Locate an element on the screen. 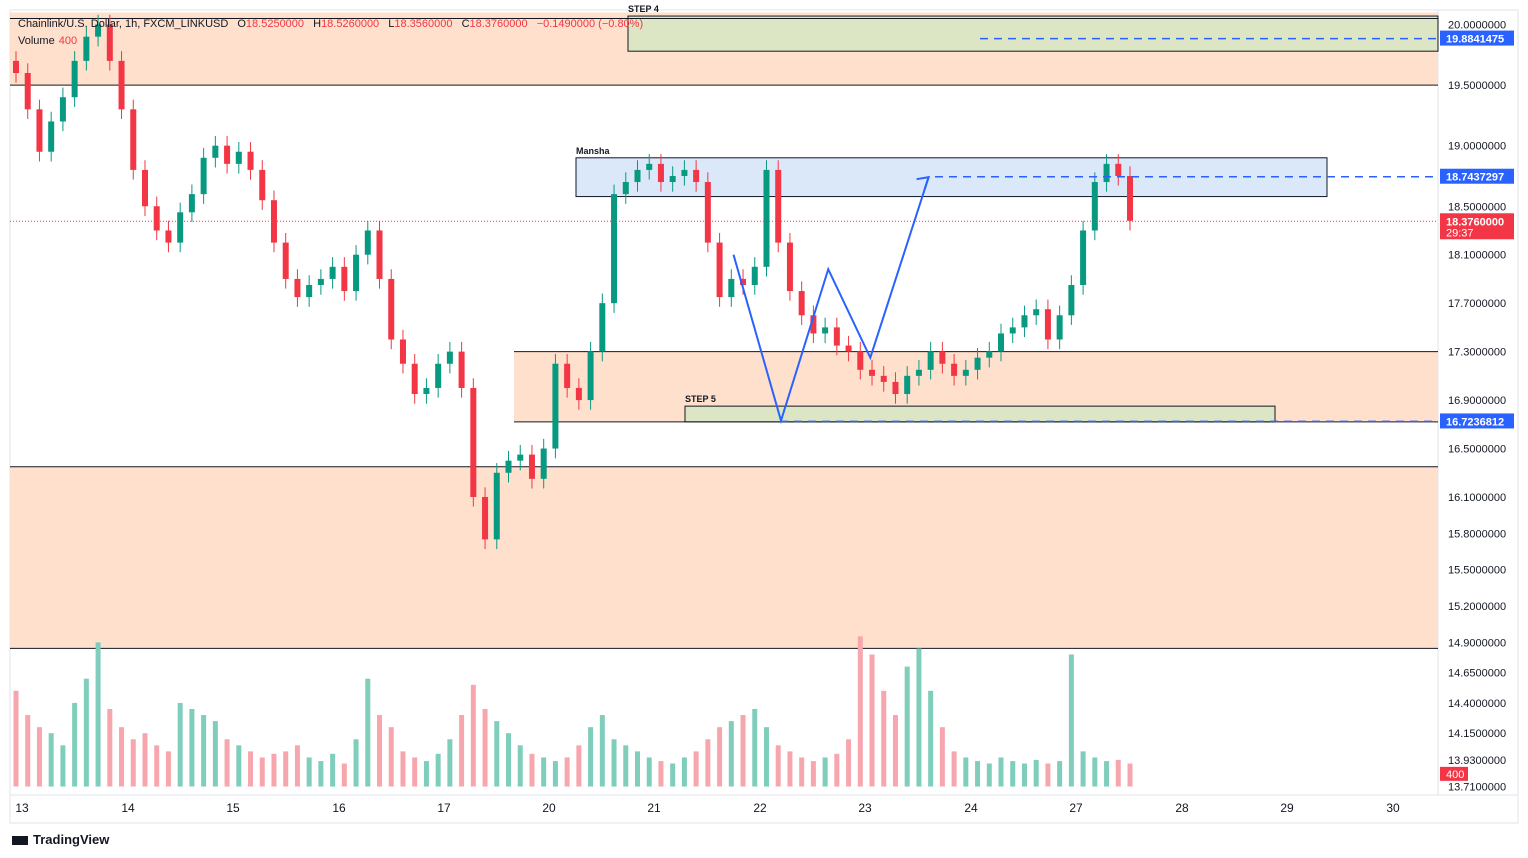  price-tick: 17.7000000 is located at coordinates (1477, 304).